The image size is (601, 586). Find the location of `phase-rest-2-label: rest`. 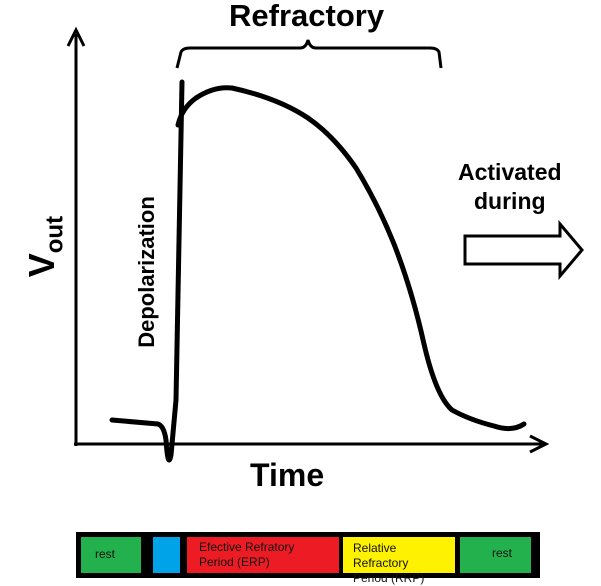

phase-rest-2-label: rest is located at coordinates (502, 553).